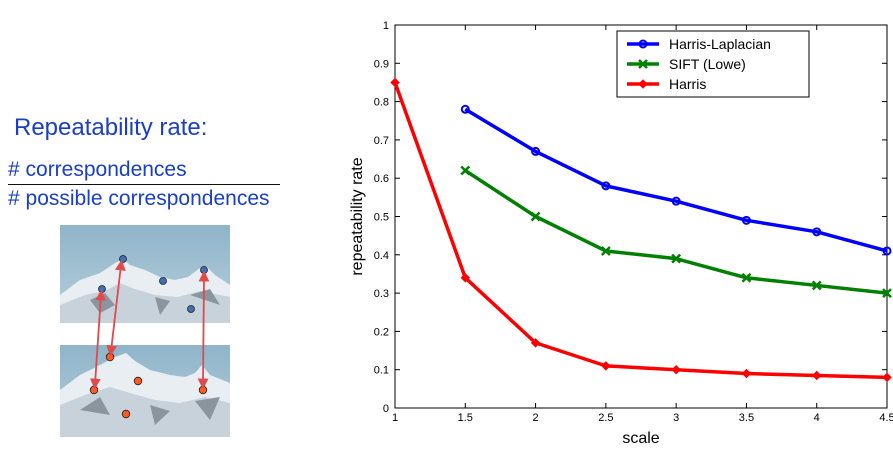  I want to click on fraction-numerator: # correspondences, so click(97, 169).